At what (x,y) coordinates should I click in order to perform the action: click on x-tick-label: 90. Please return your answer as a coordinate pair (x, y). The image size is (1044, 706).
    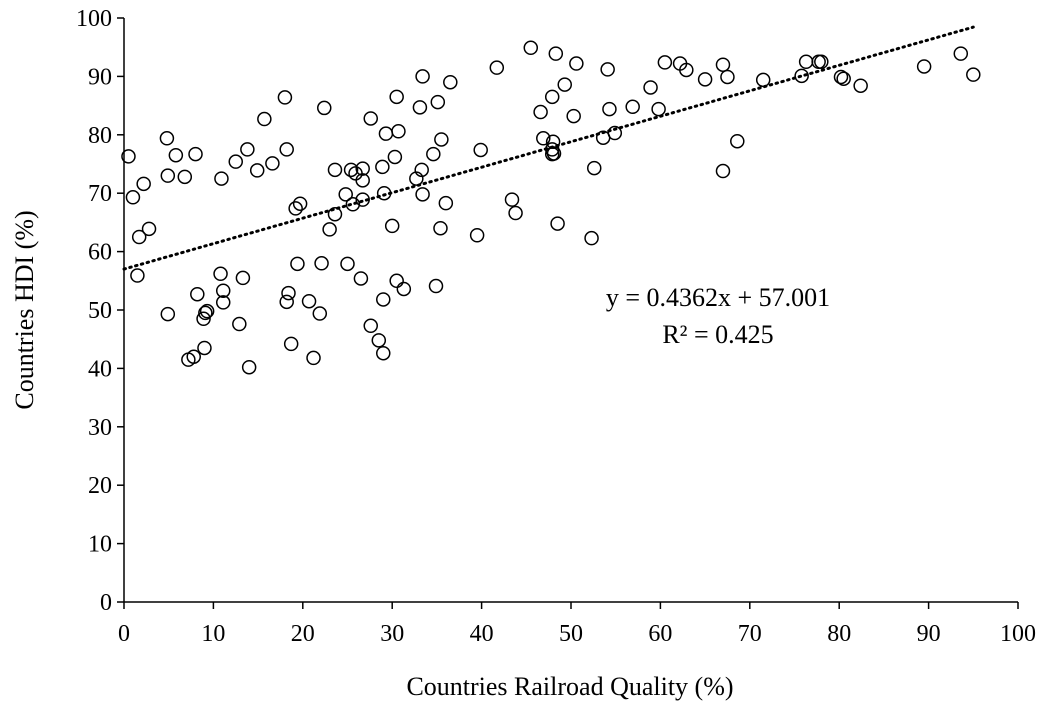
    Looking at the image, I should click on (929, 634).